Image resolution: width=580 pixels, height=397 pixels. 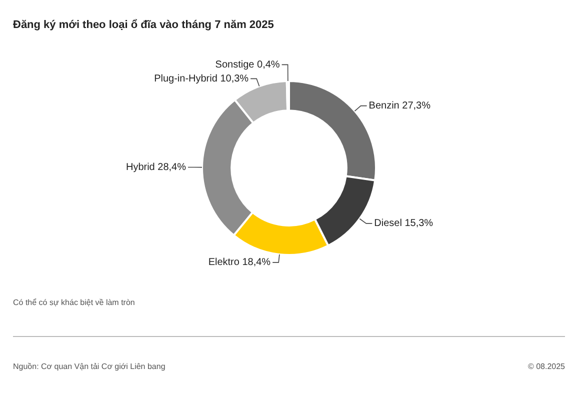 I want to click on slice-label: Plug-in-Hybrid 10,3%, so click(x=201, y=78).